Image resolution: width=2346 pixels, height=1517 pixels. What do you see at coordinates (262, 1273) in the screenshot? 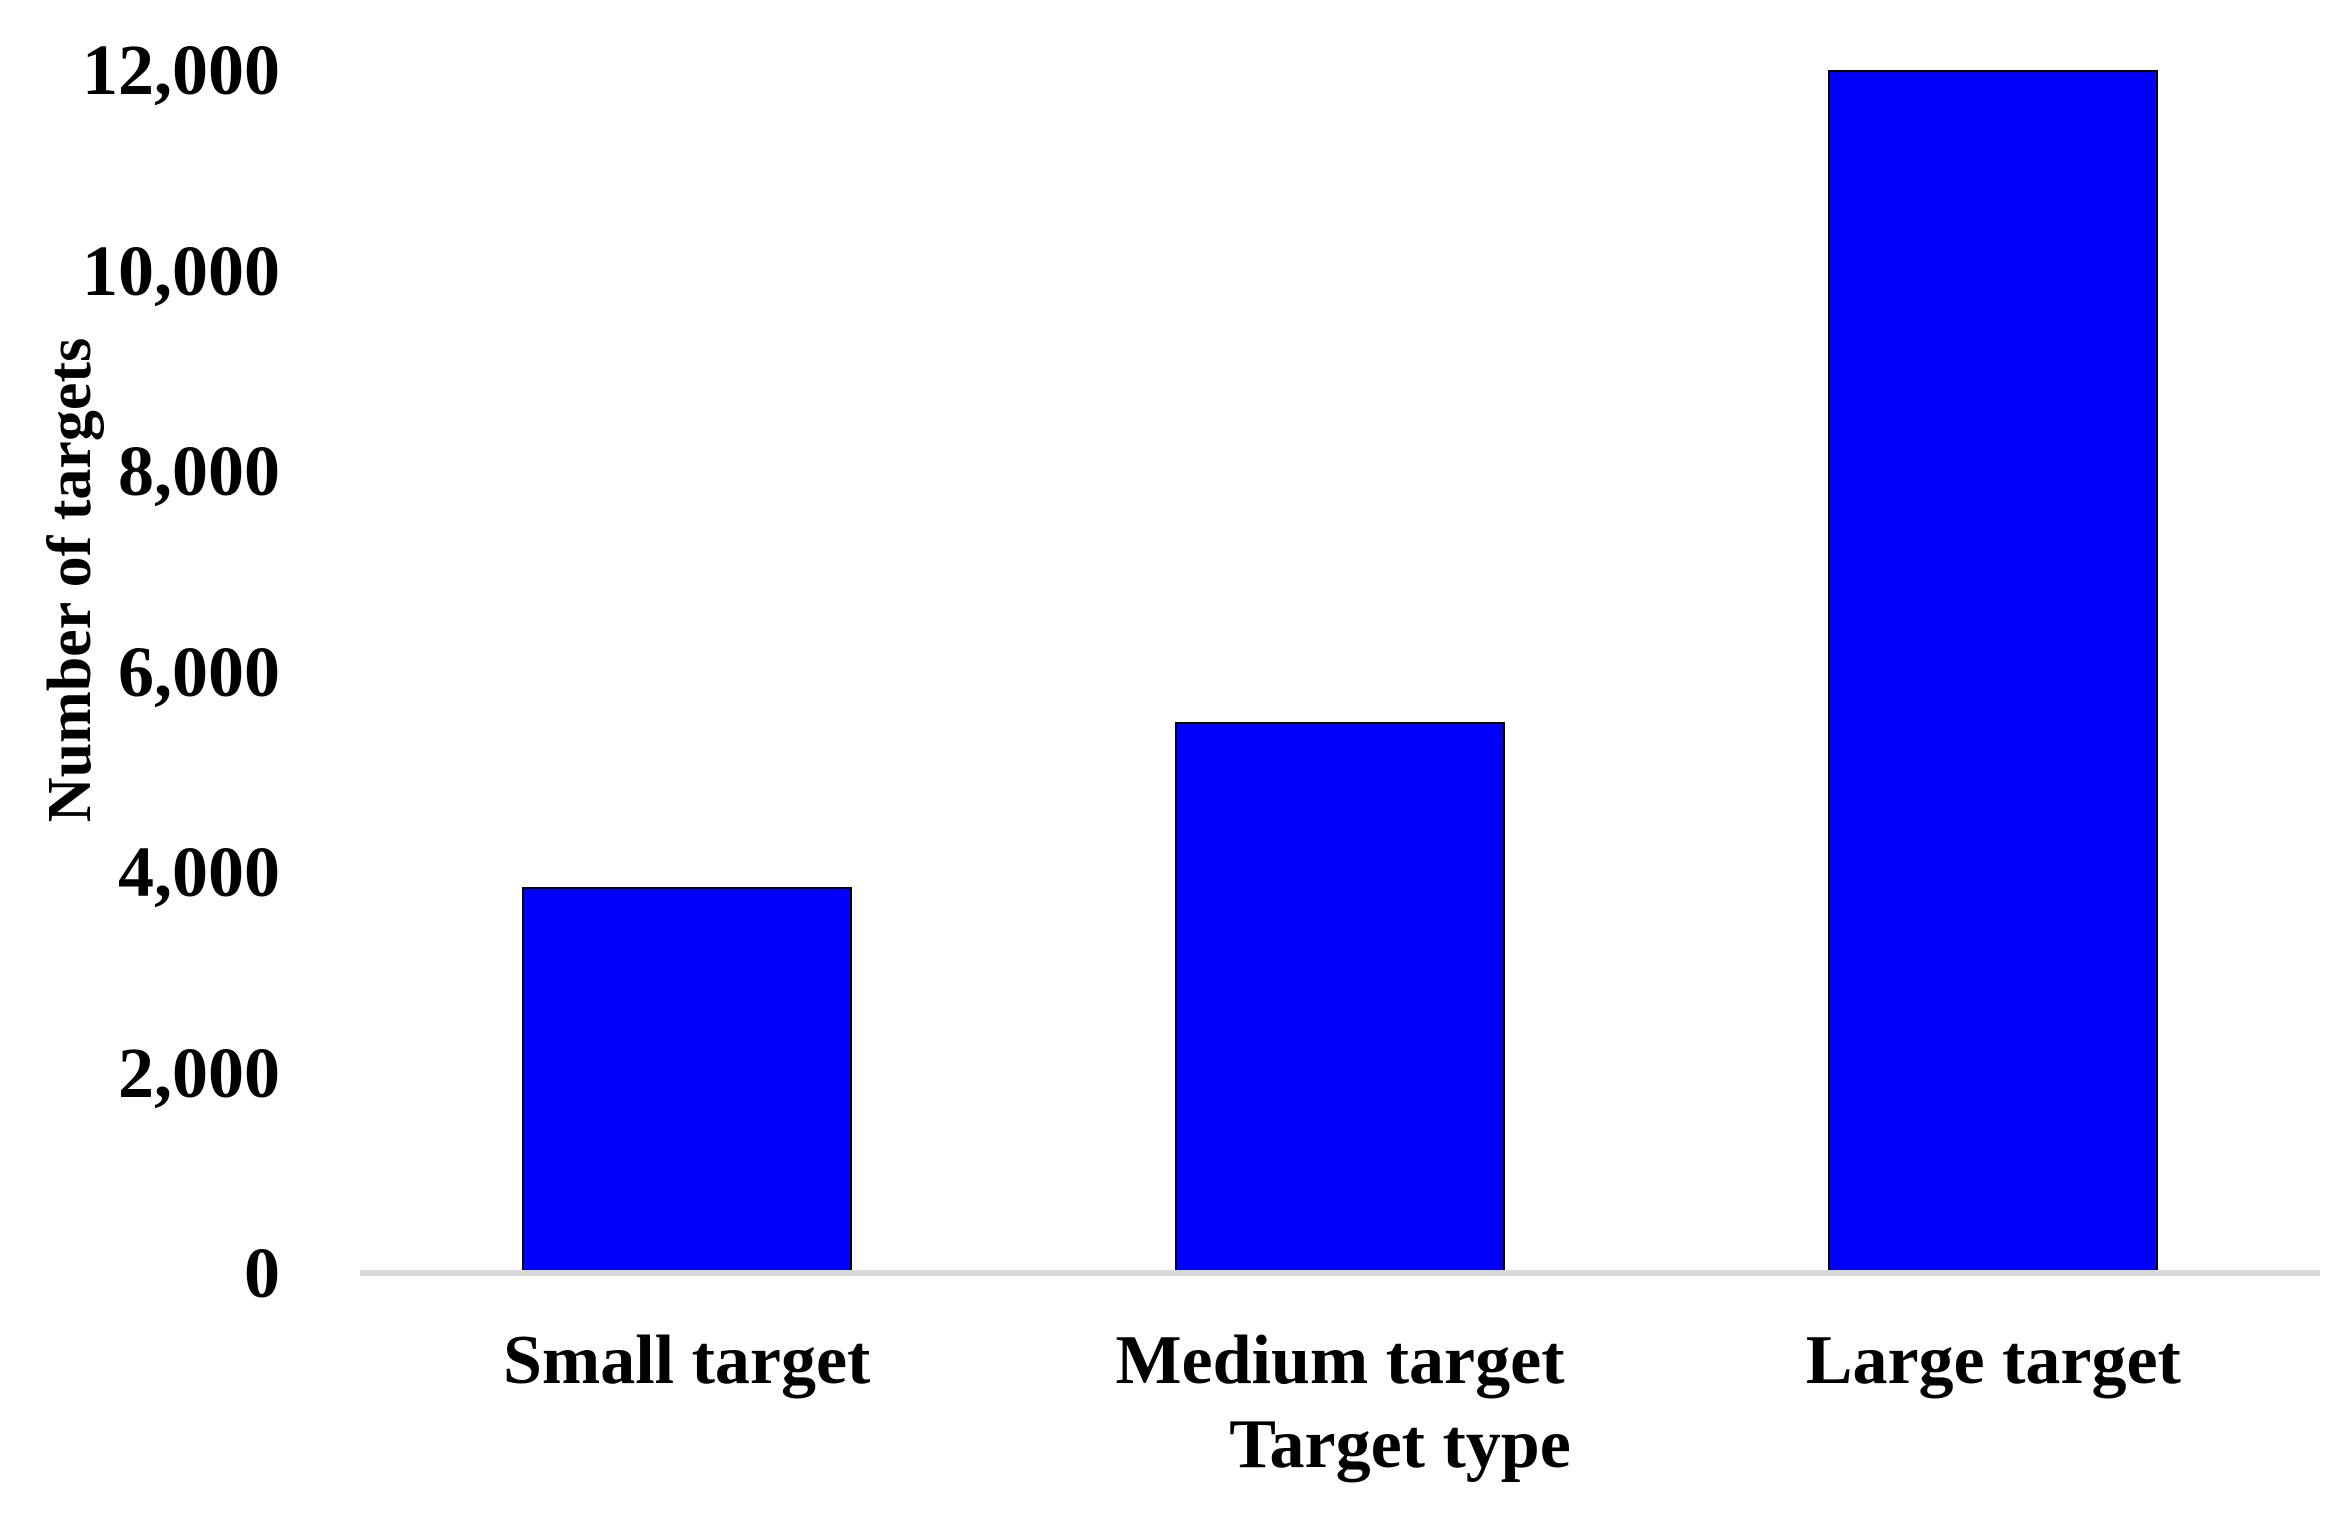
I see `y-tick-label: 0` at bounding box center [262, 1273].